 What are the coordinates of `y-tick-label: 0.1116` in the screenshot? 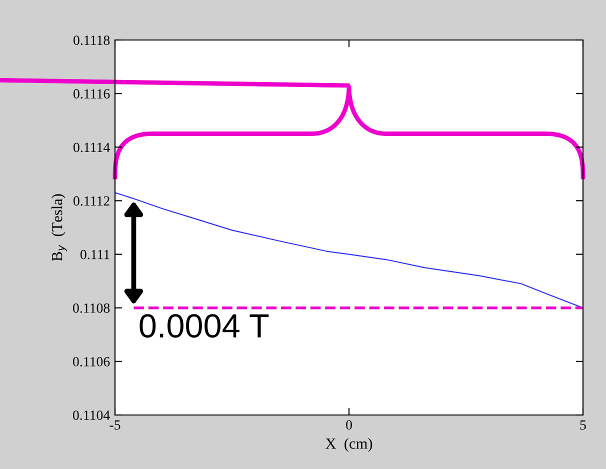 It's located at (92, 94).